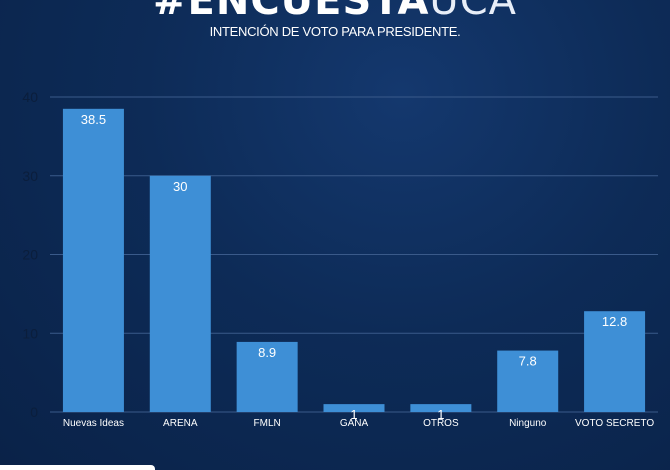  Describe the element at coordinates (528, 423) in the screenshot. I see `x-category-label: Ninguno` at that location.